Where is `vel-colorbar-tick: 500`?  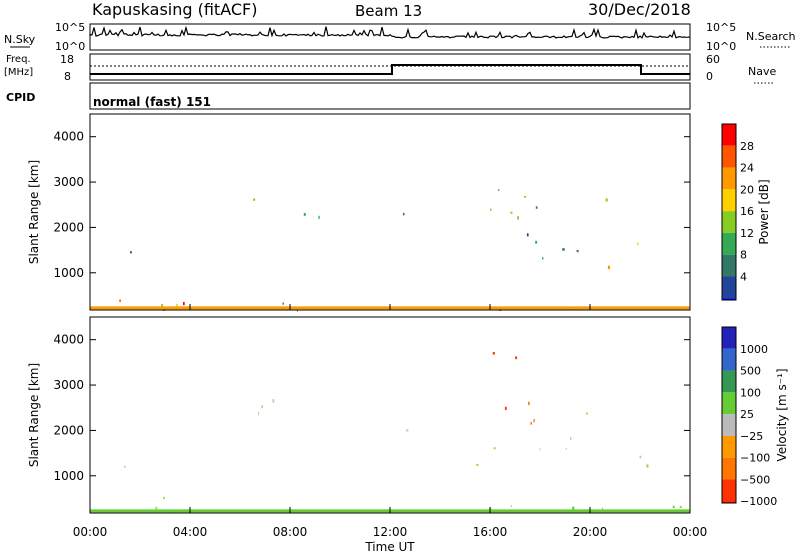 vel-colorbar-tick: 500 is located at coordinates (750, 371).